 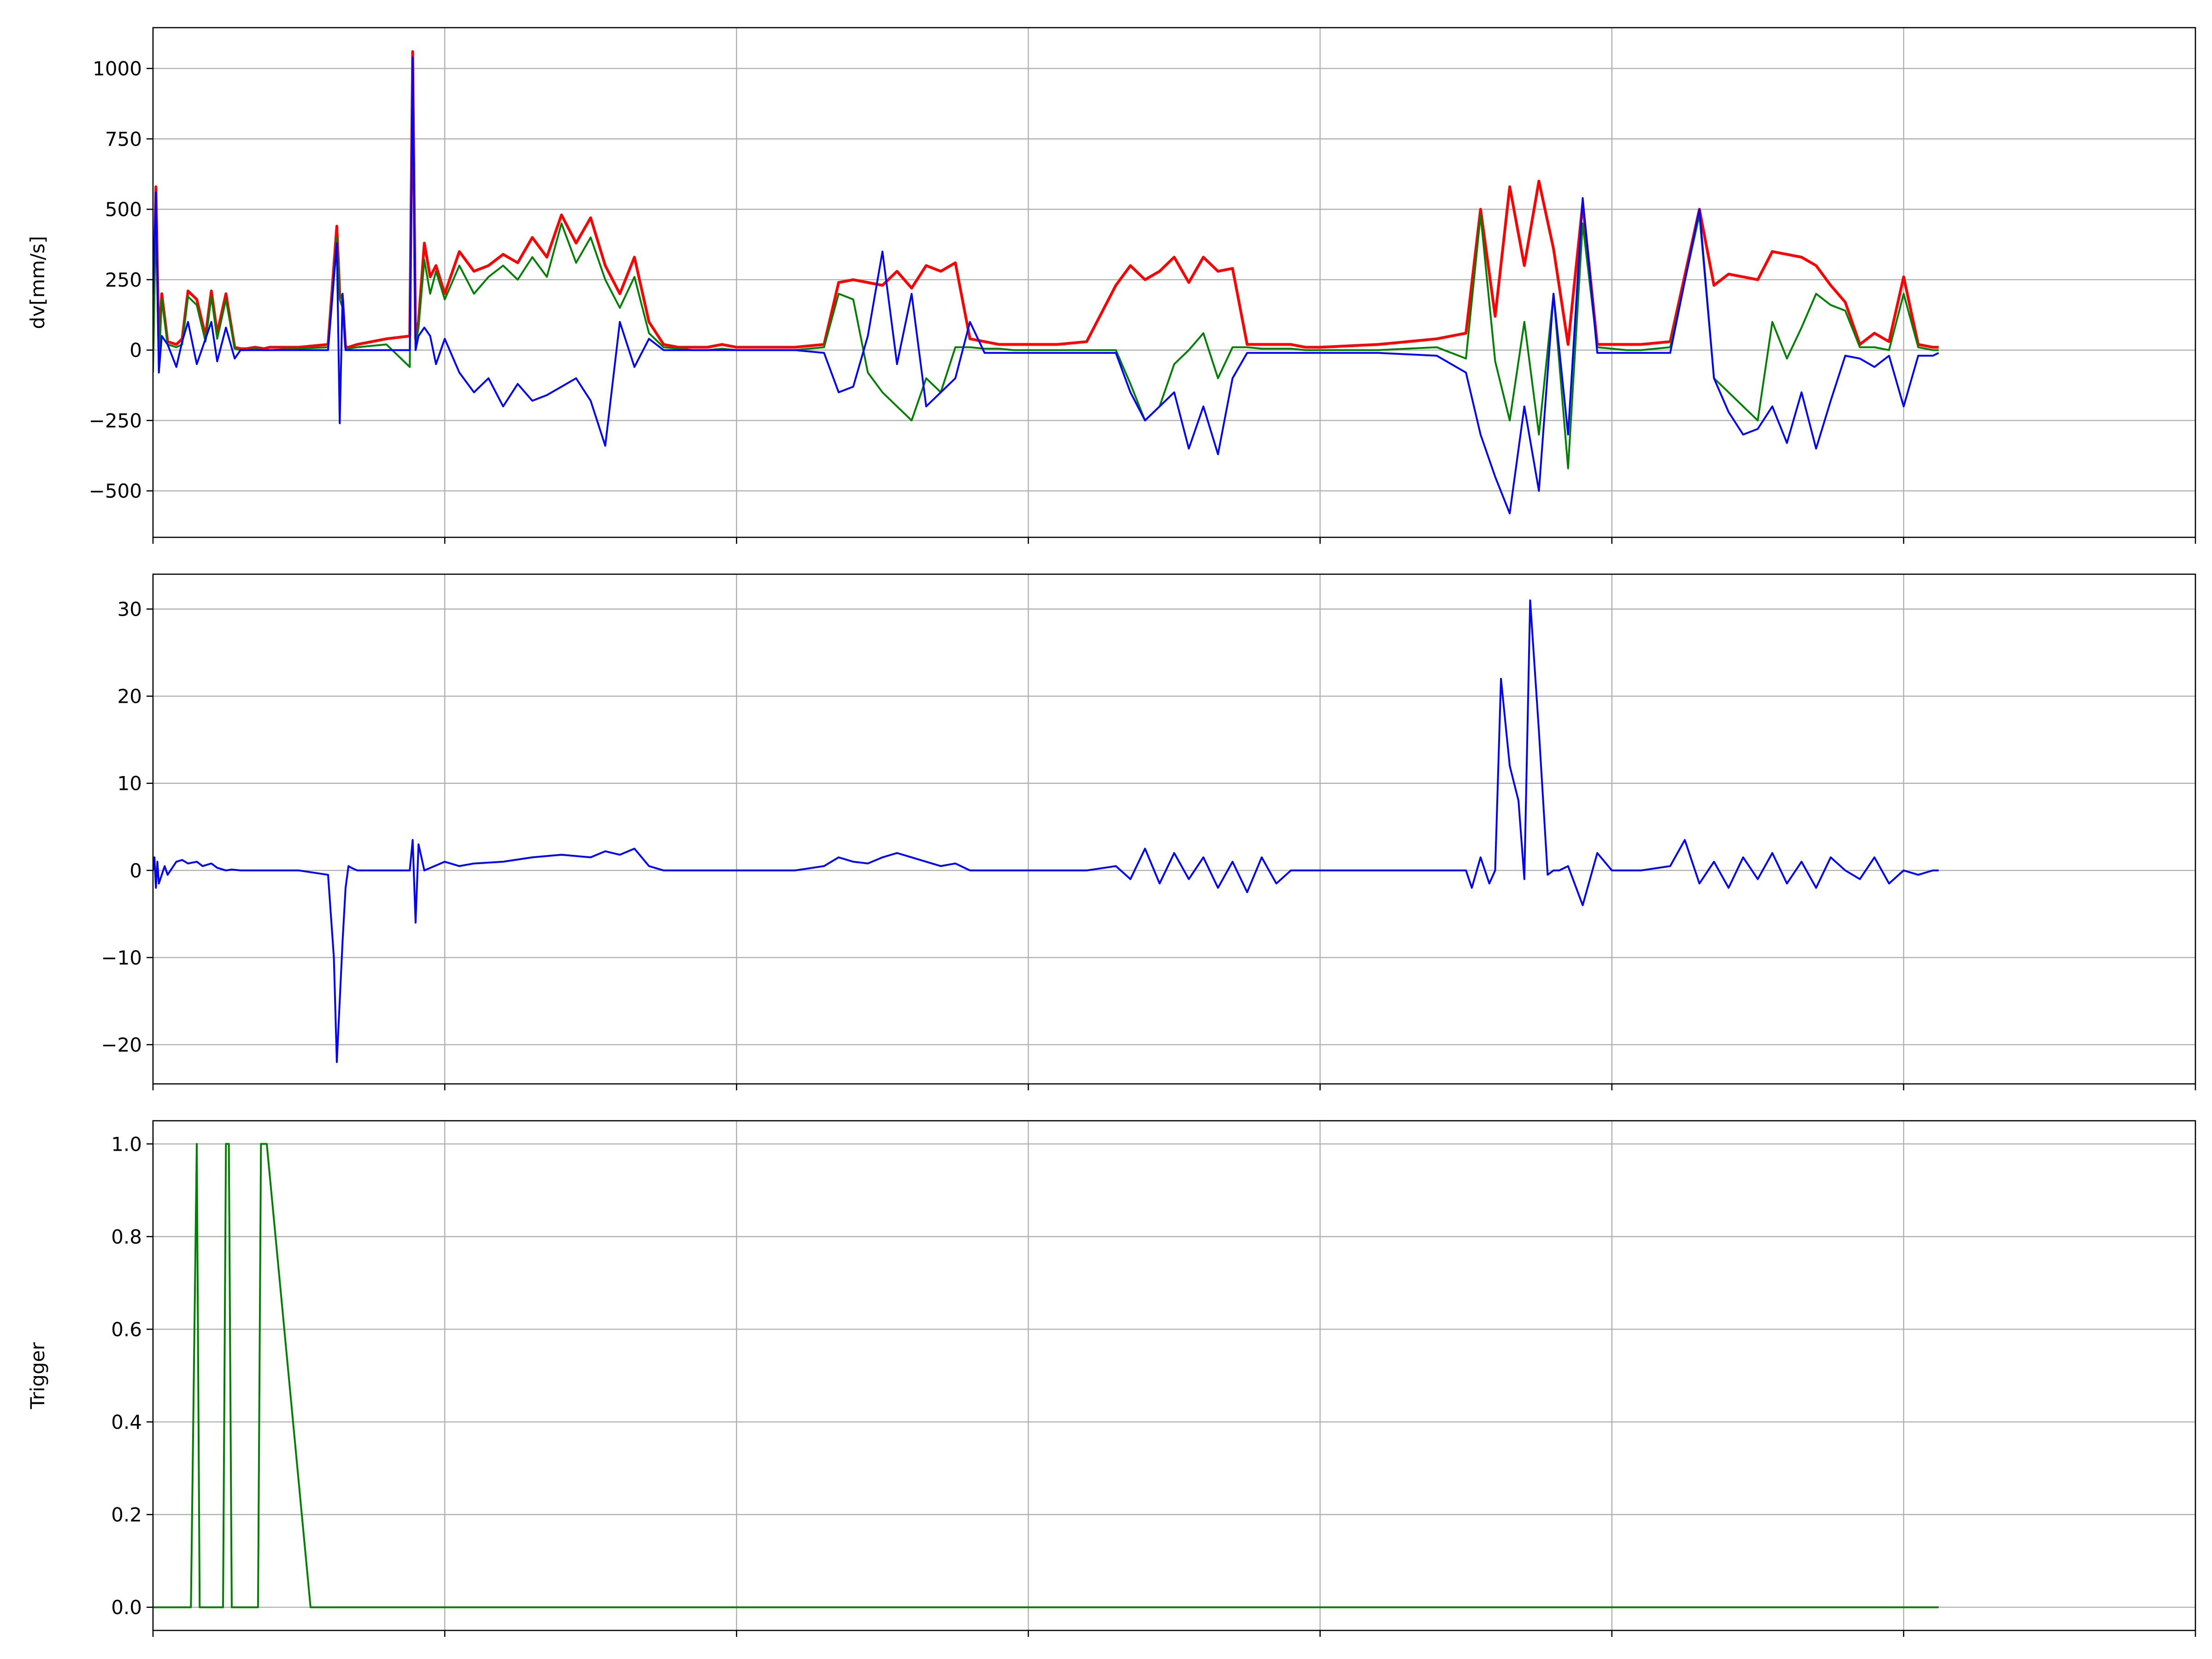 What do you see at coordinates (123, 139) in the screenshot?
I see `y-tick-label: 750` at bounding box center [123, 139].